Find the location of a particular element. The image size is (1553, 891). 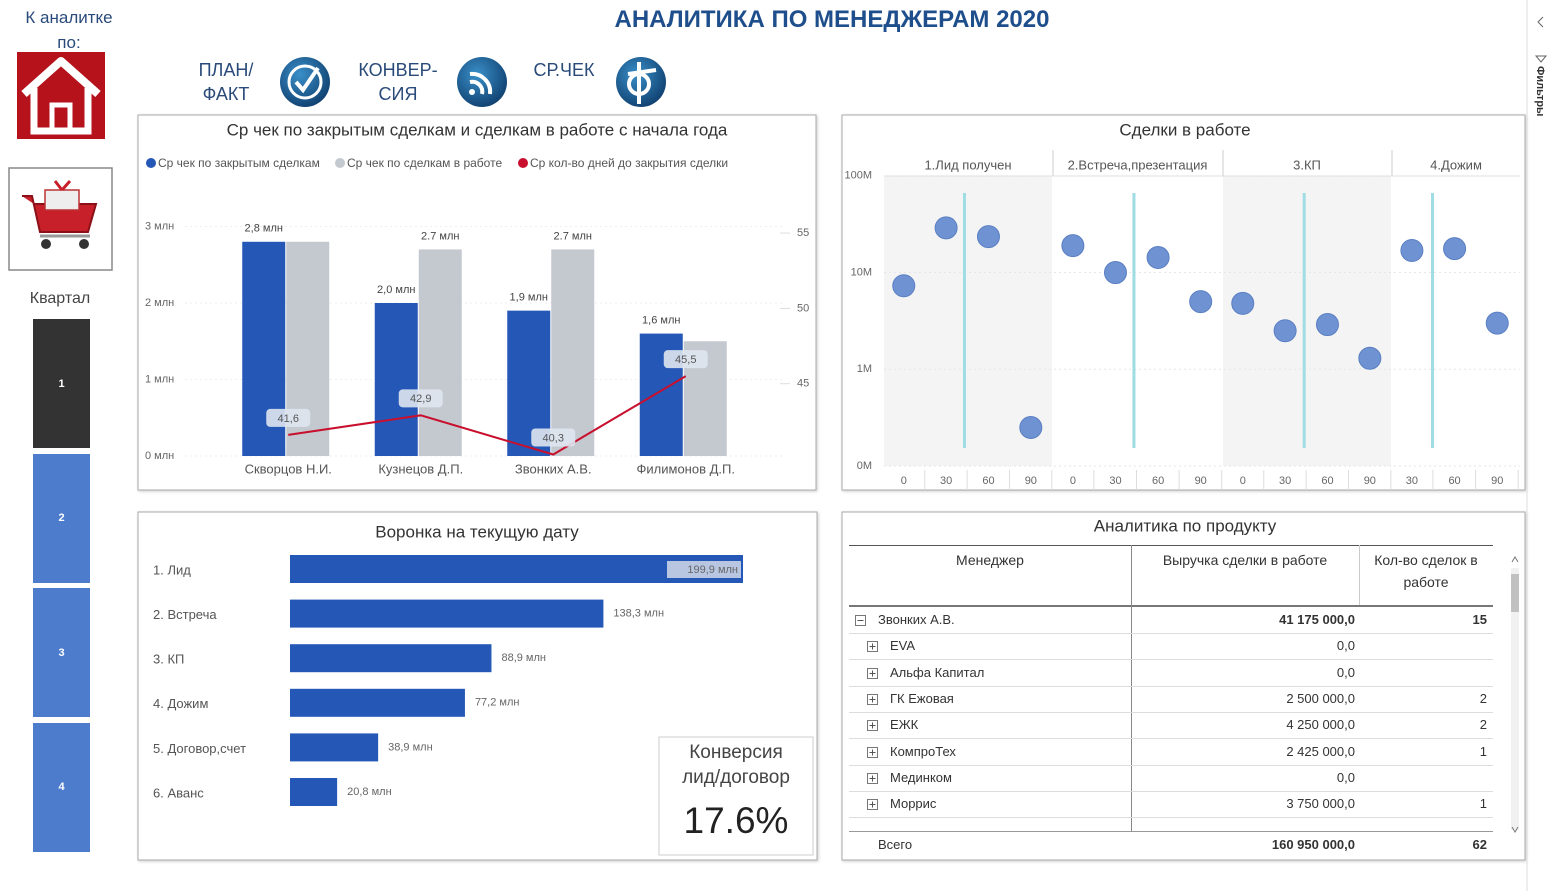

data-label: 199,9 млн is located at coordinates (712, 570).